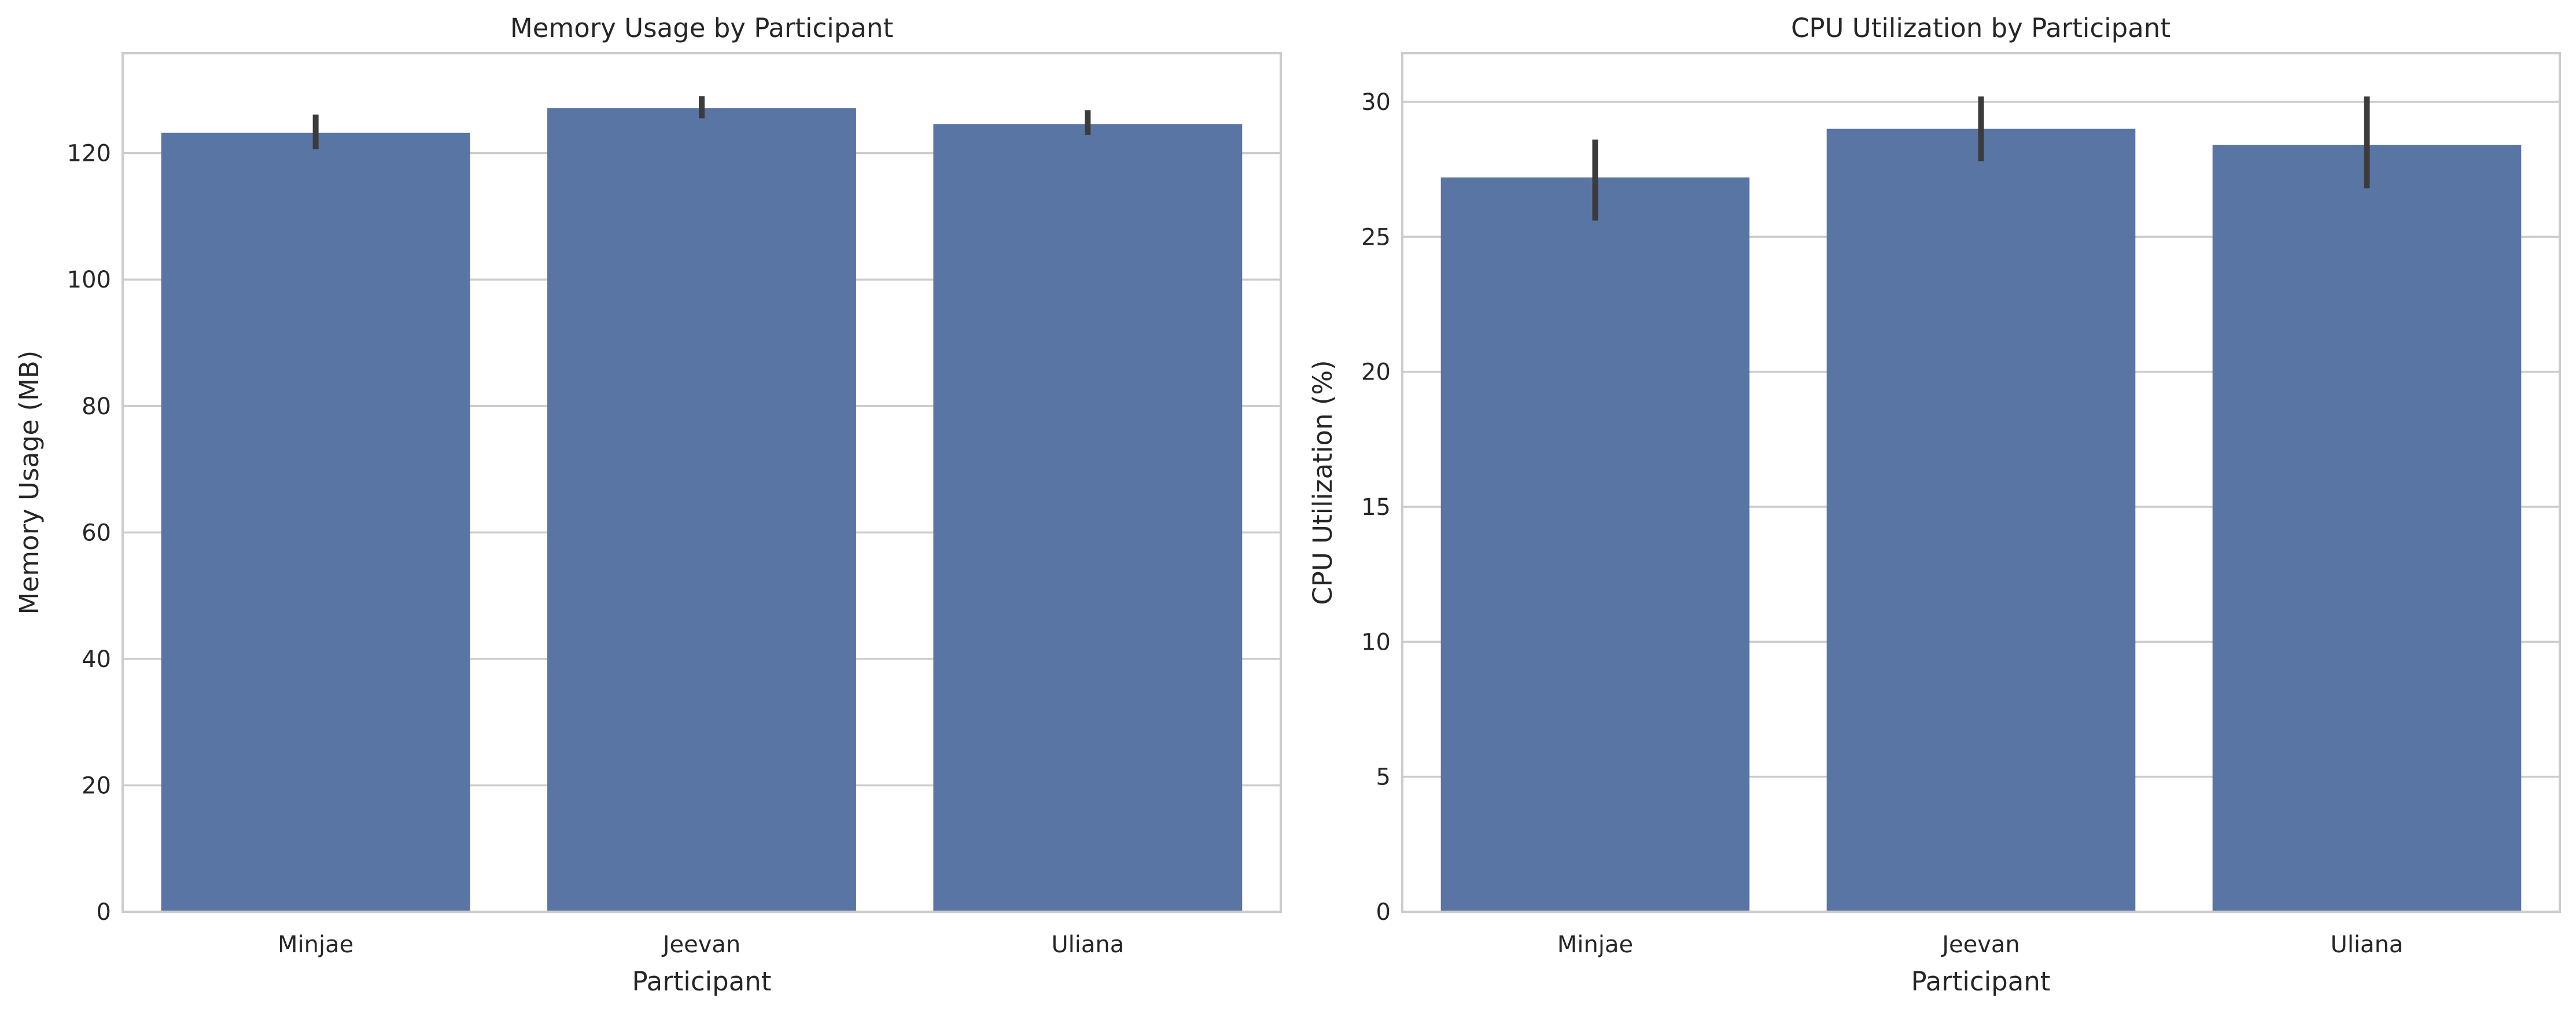  Describe the element at coordinates (1376, 102) in the screenshot. I see `y-tick-label: 30` at that location.